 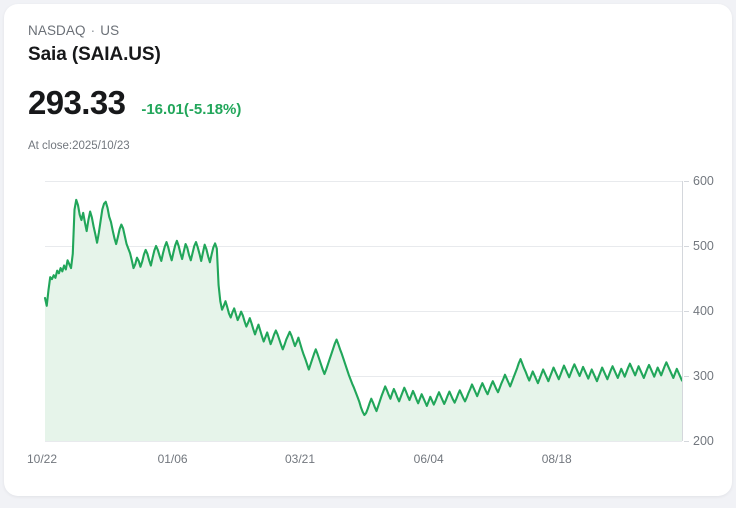 I want to click on y-tick-label: 600, so click(x=703, y=181).